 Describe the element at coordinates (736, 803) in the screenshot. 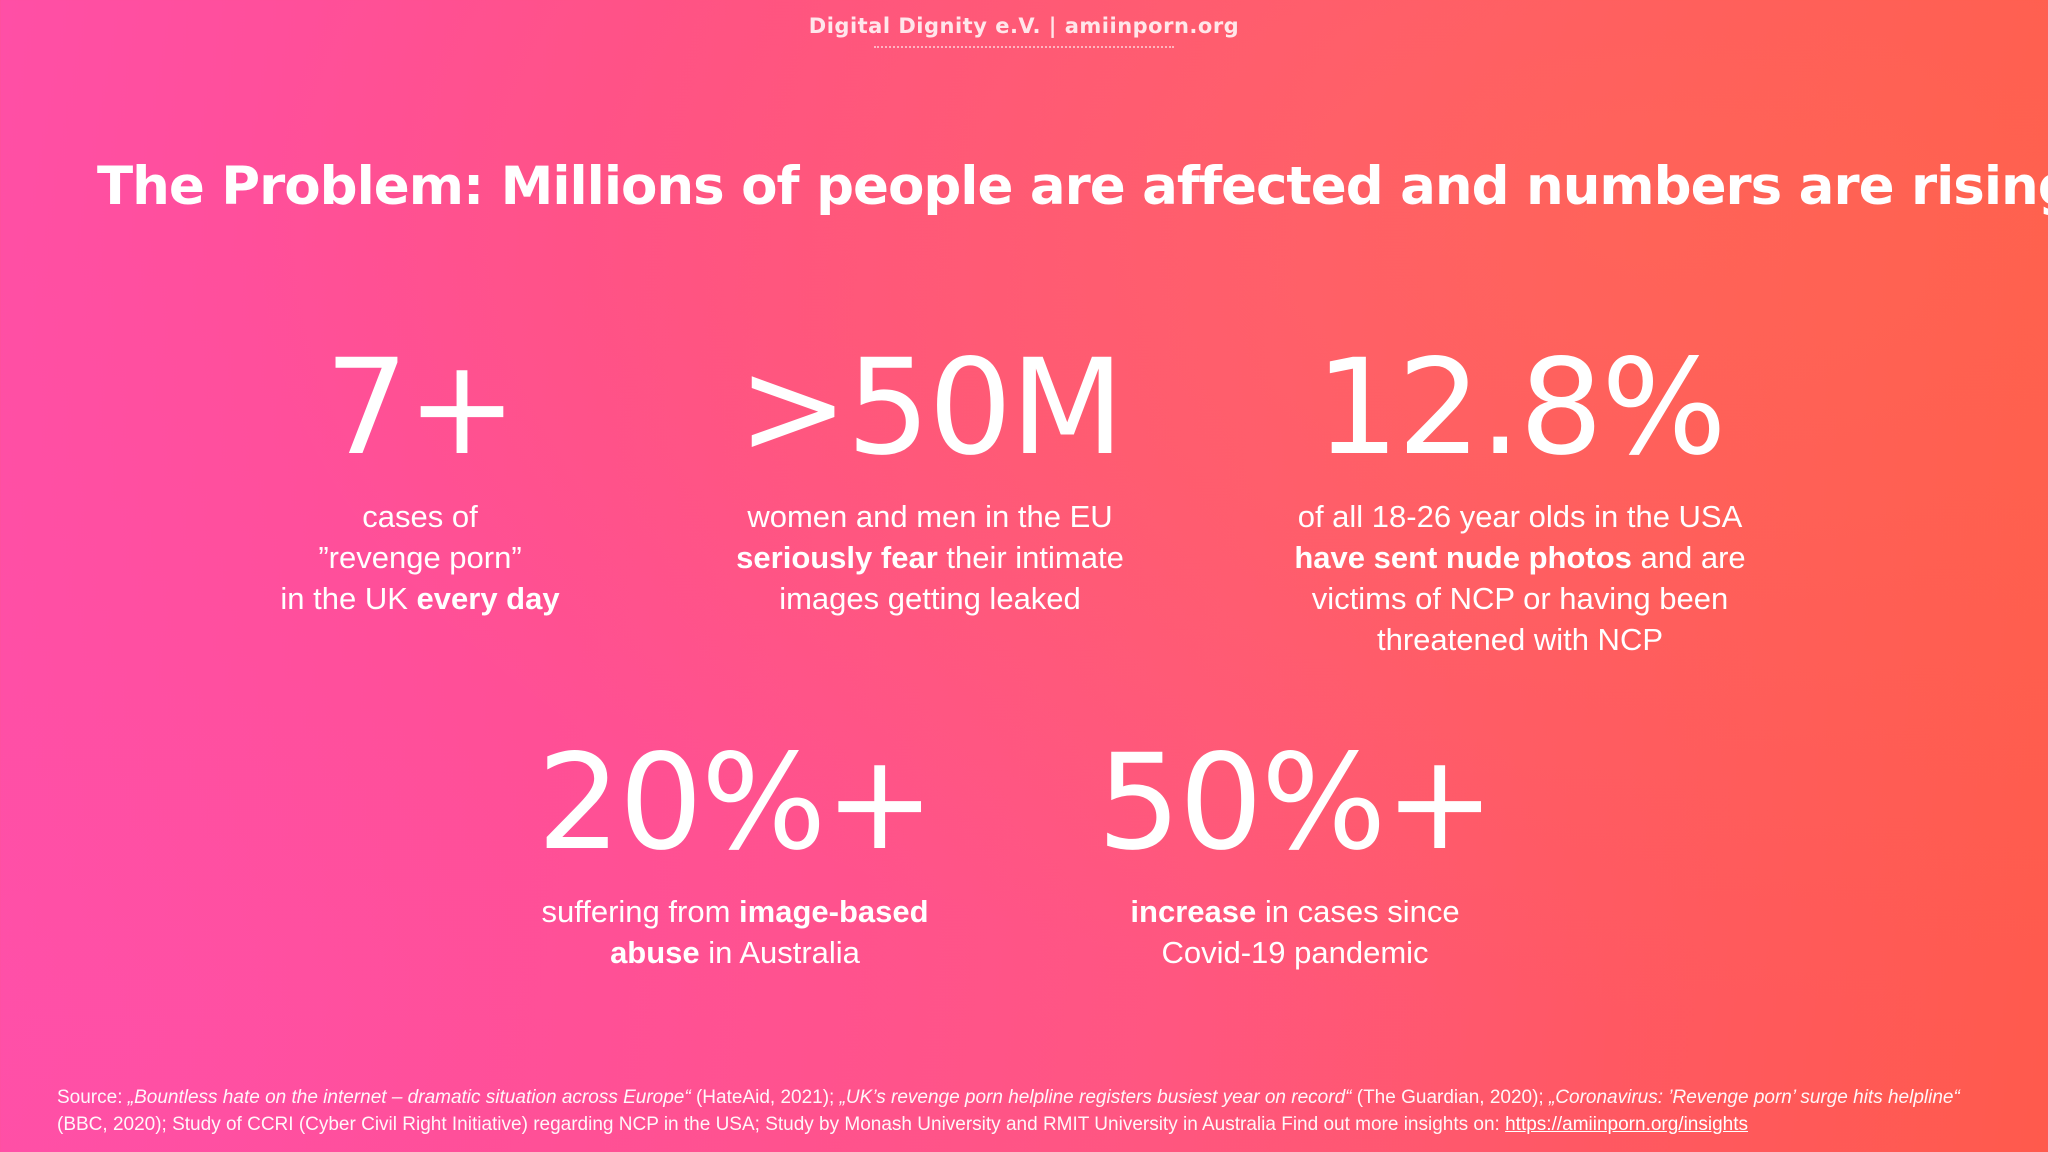

I see `stat-number: 20%+` at that location.